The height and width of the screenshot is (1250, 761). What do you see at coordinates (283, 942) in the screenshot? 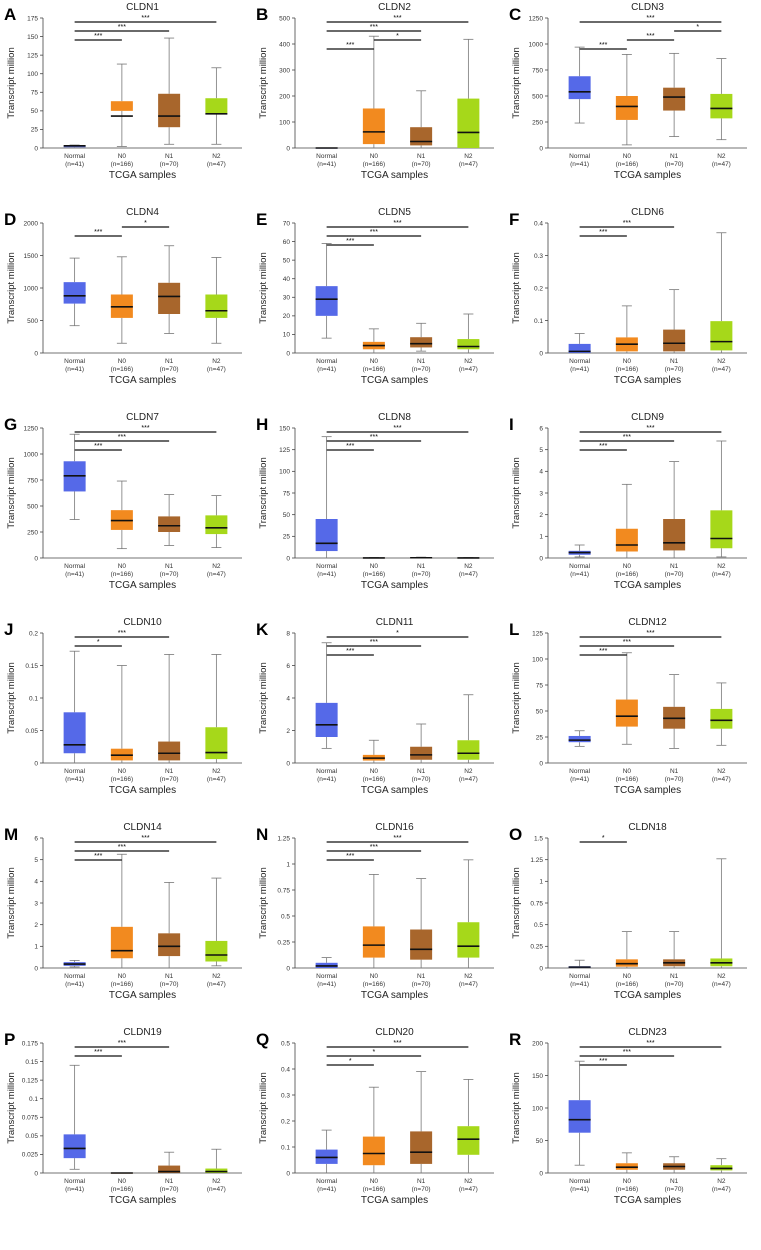
I see `y-tick-label: 0.25` at bounding box center [283, 942].